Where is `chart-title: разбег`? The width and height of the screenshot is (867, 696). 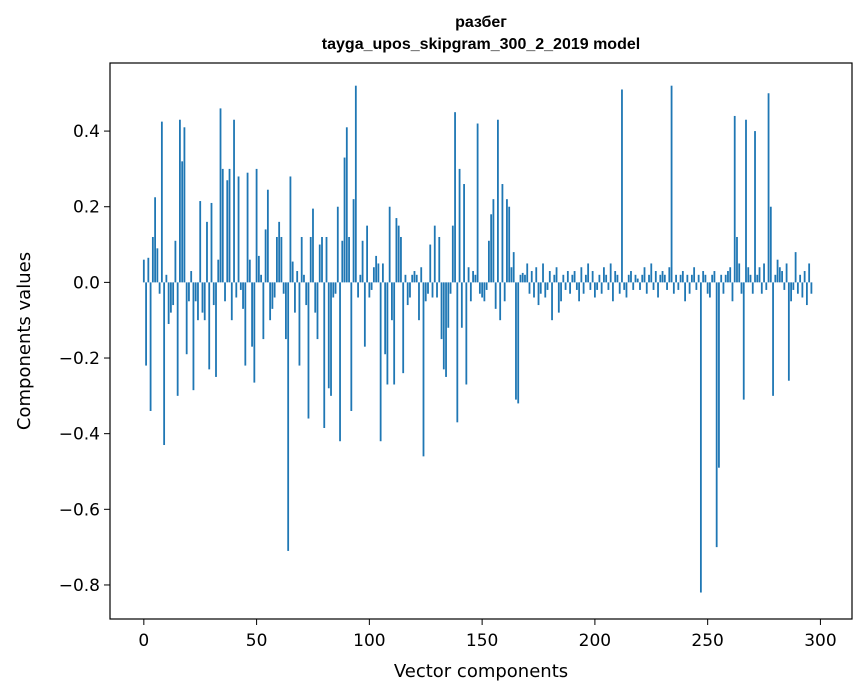 chart-title: разбег is located at coordinates (481, 22).